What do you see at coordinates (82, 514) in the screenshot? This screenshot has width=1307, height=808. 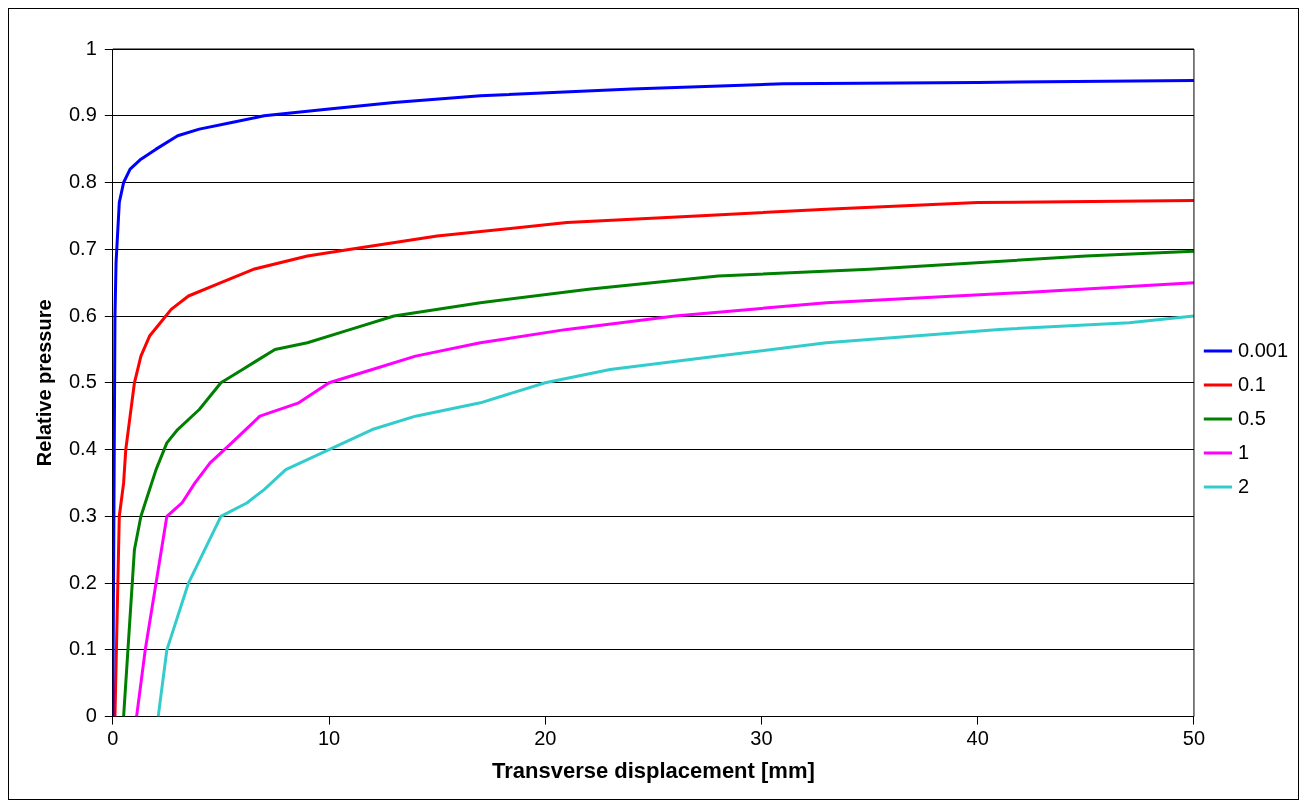 I see `y-tick-label: 0.3` at bounding box center [82, 514].